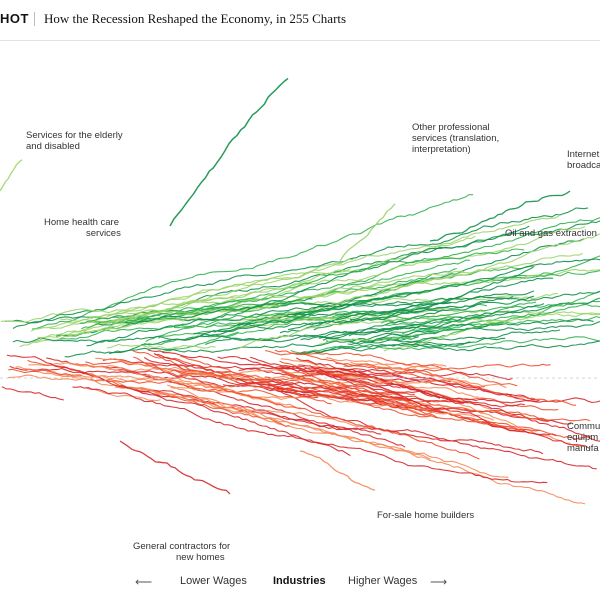  Describe the element at coordinates (455, 138) in the screenshot. I see `label-other-professional-2: services (translation,` at that location.